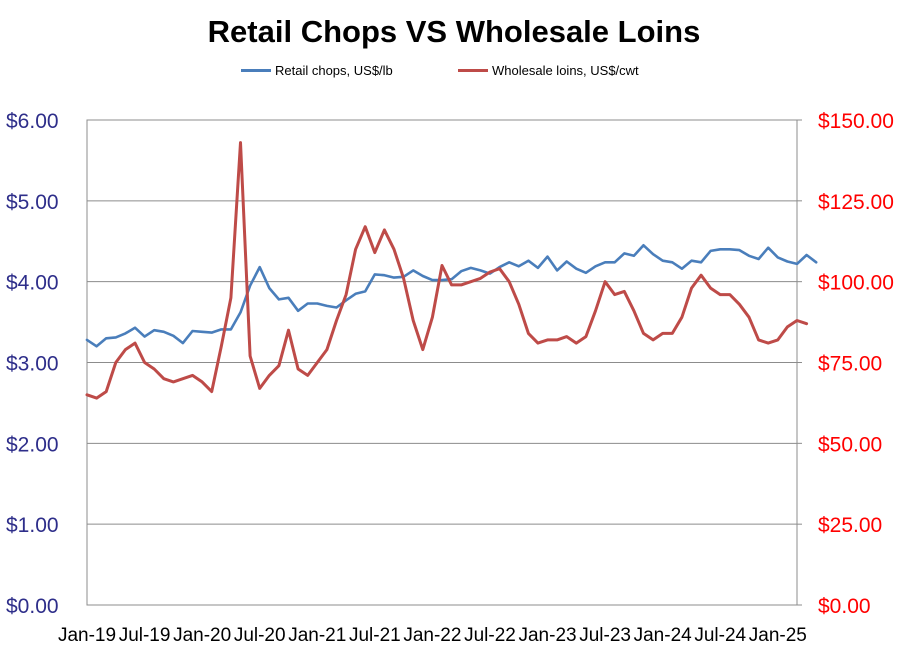 The image size is (908, 659). I want to click on y-right-tick-label: $75.00, so click(850, 364).